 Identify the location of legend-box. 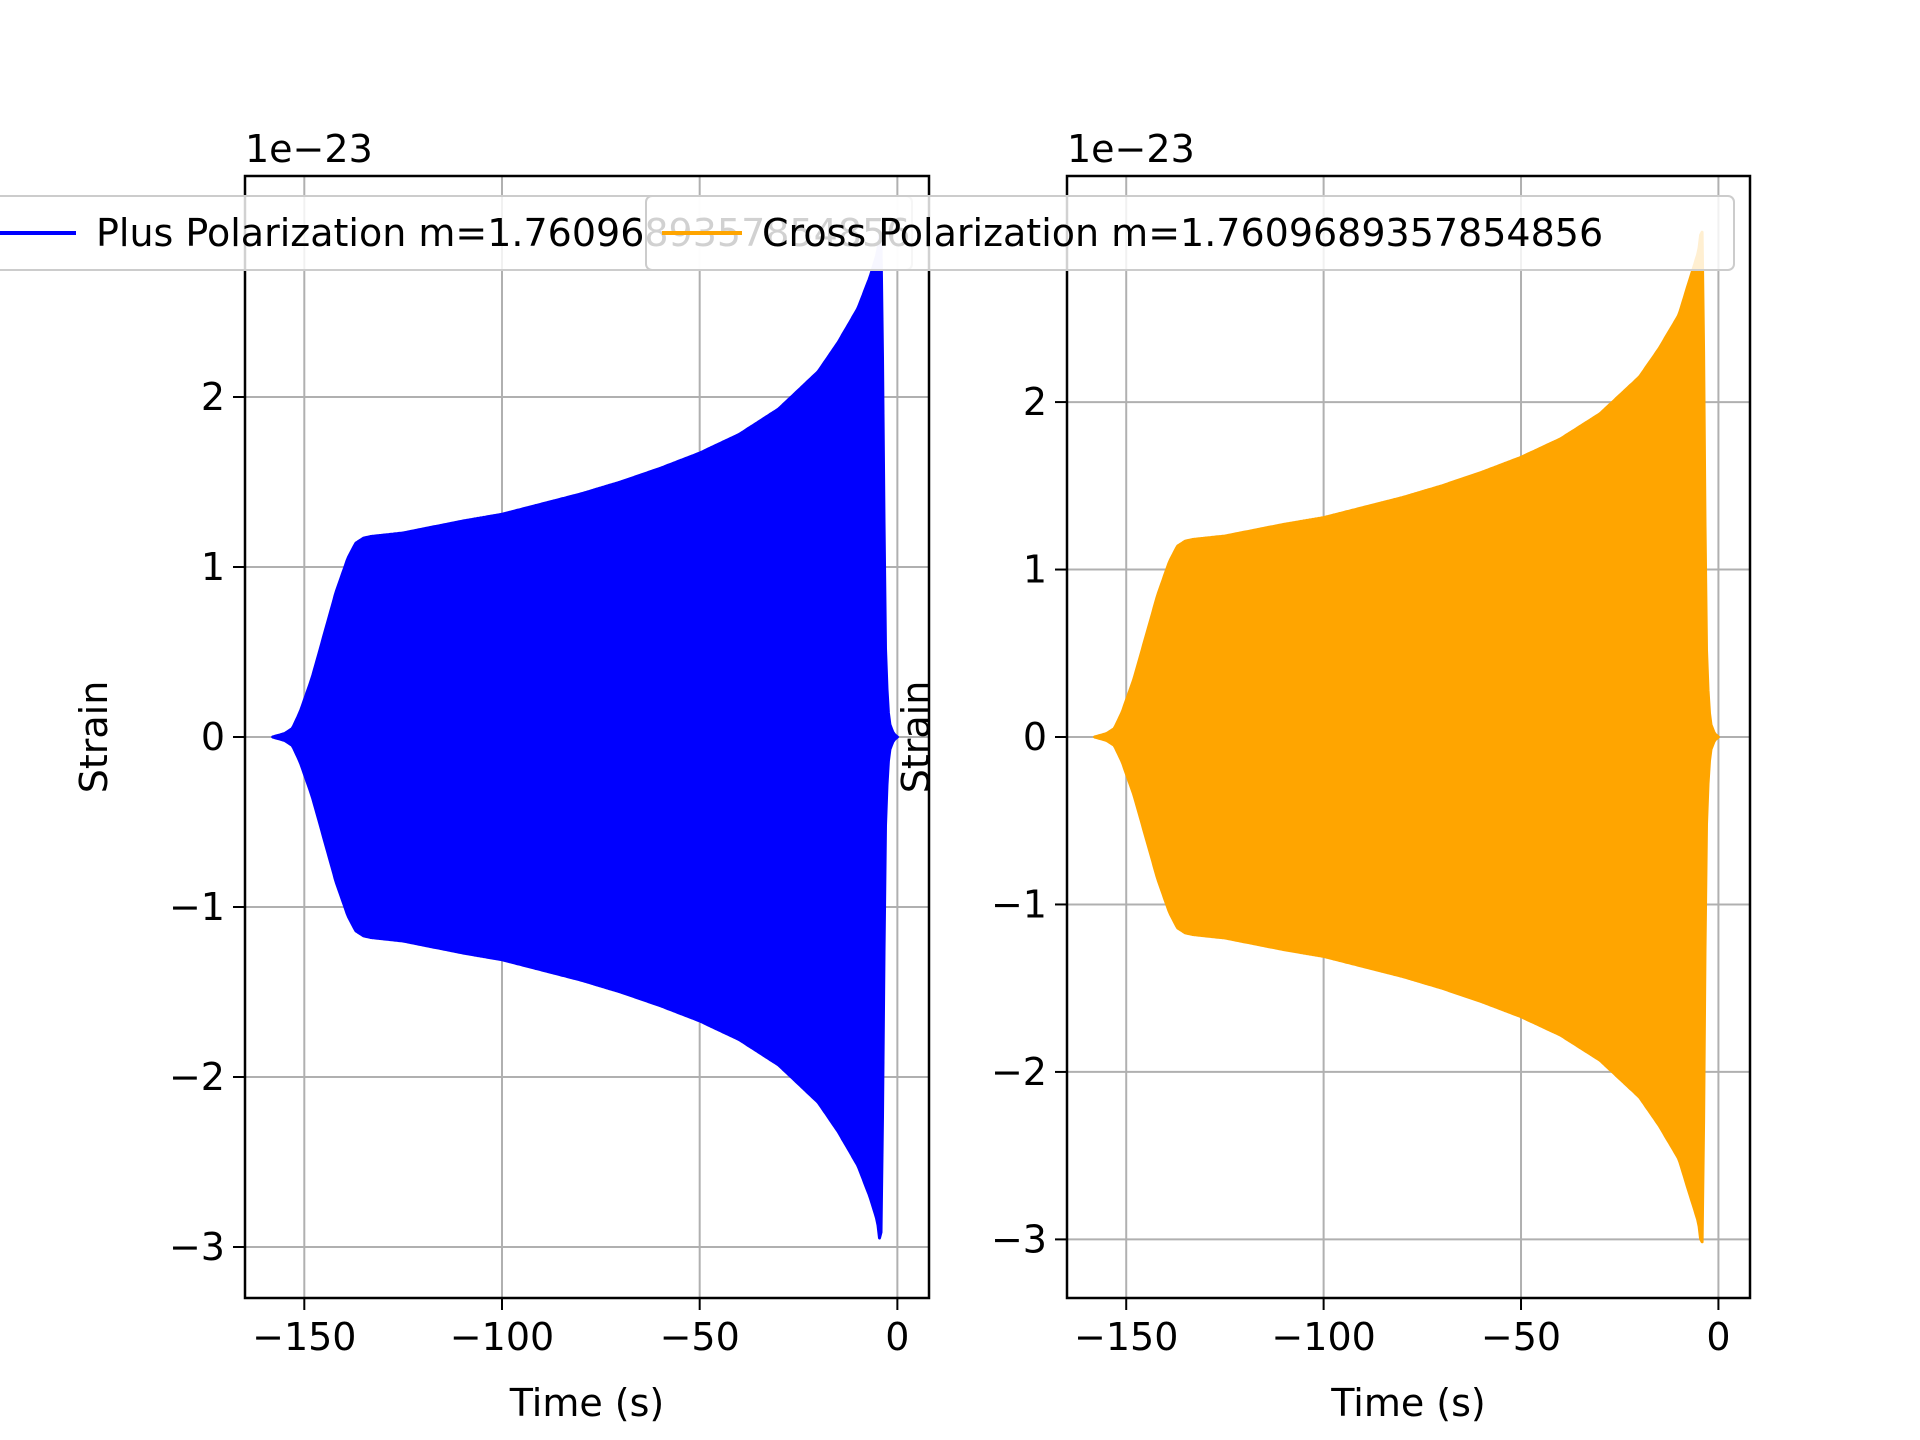
(1190, 233).